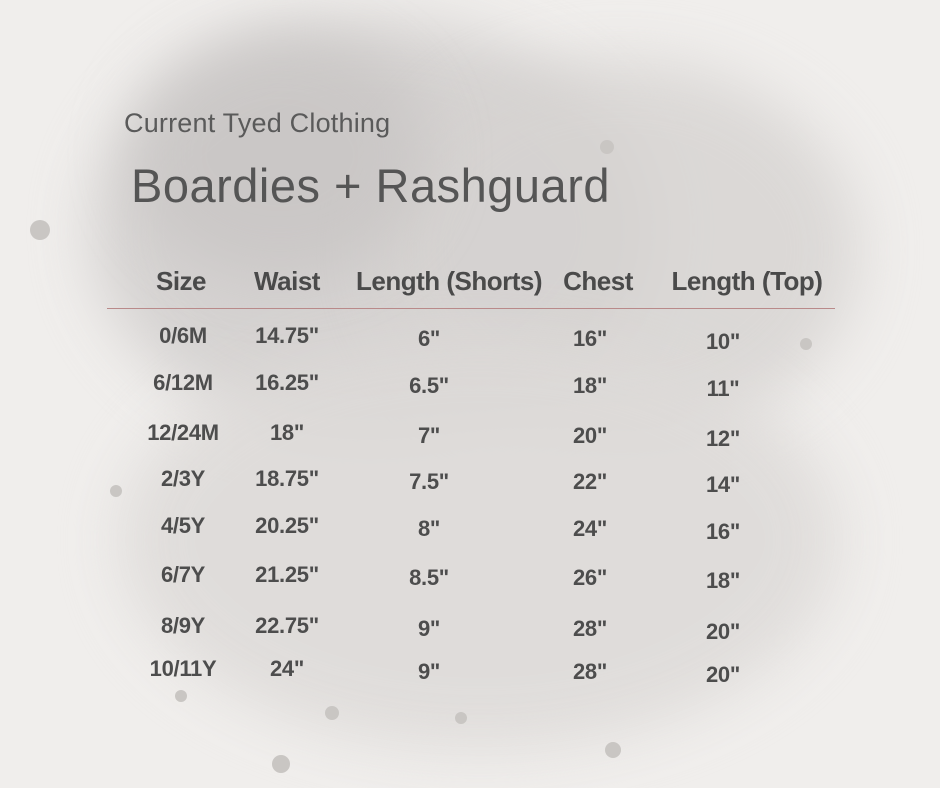 The height and width of the screenshot is (788, 940). I want to click on cell-size: 4/5Y, so click(183, 525).